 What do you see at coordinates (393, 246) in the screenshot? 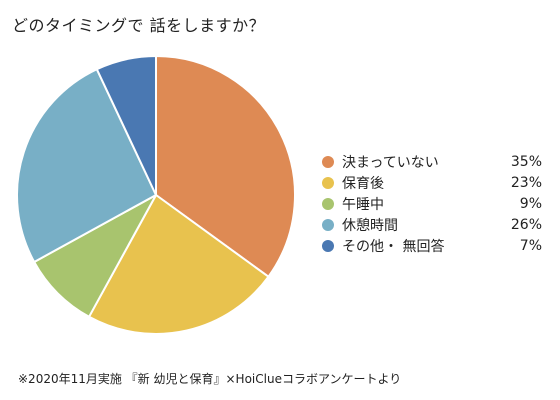
I see `legend-label-other: その他・ 無回答` at bounding box center [393, 246].